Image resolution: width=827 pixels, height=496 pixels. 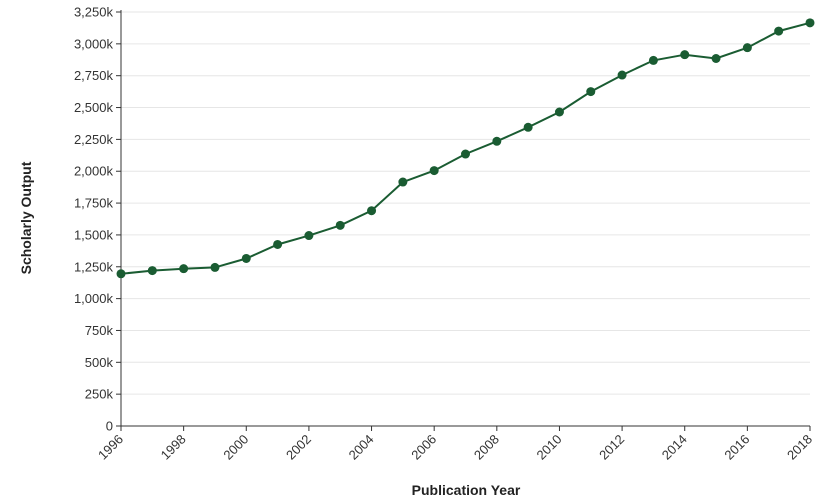 What do you see at coordinates (298, 447) in the screenshot?
I see `x-tick-label: 2002` at bounding box center [298, 447].